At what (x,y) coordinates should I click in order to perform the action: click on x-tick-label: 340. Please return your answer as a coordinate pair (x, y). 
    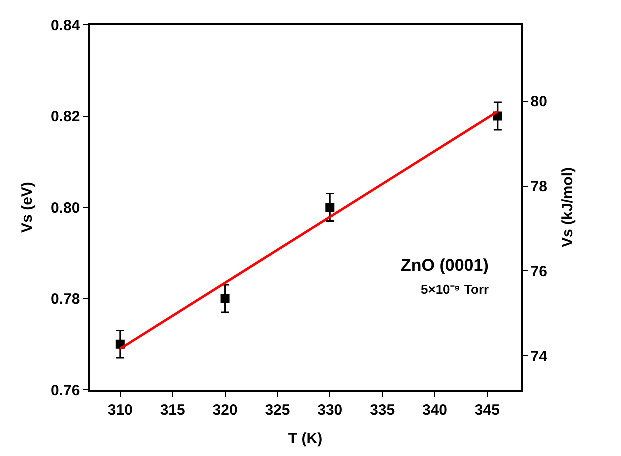
    Looking at the image, I should click on (435, 410).